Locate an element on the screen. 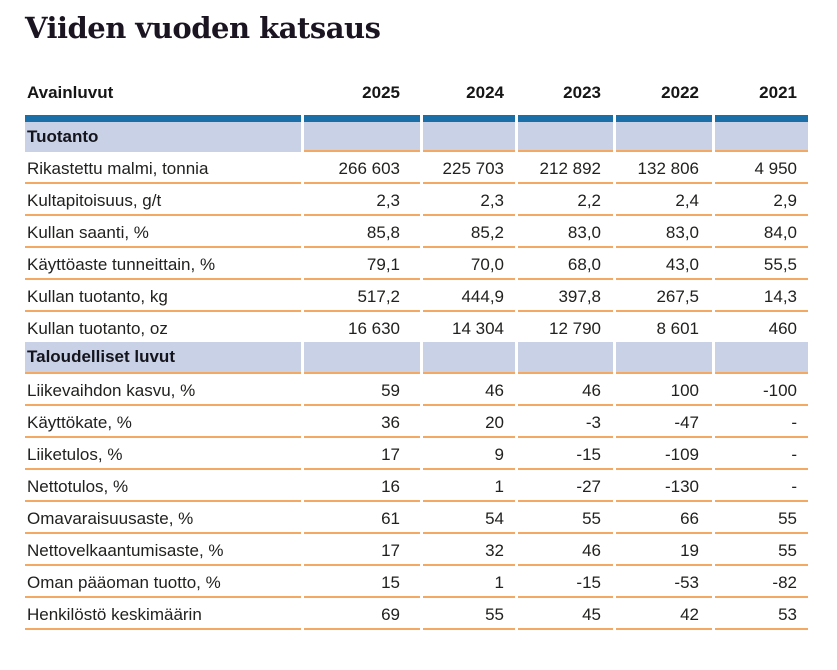 The height and width of the screenshot is (670, 837). row-label: Kullan tuotanto, oz is located at coordinates (97, 328).